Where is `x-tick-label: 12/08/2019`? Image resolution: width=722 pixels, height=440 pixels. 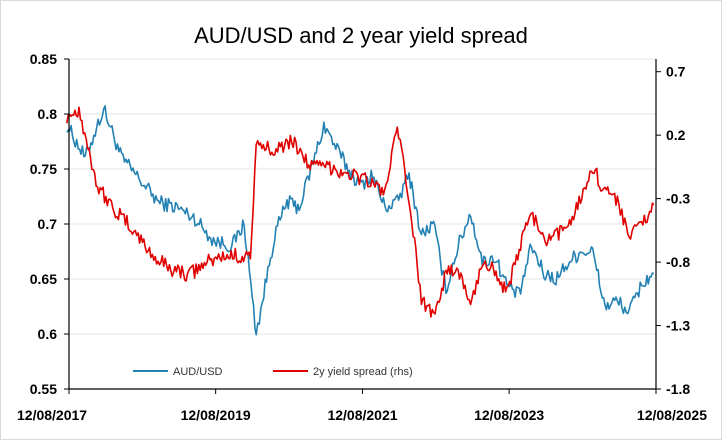 x-tick-label: 12/08/2019 is located at coordinates (216, 415).